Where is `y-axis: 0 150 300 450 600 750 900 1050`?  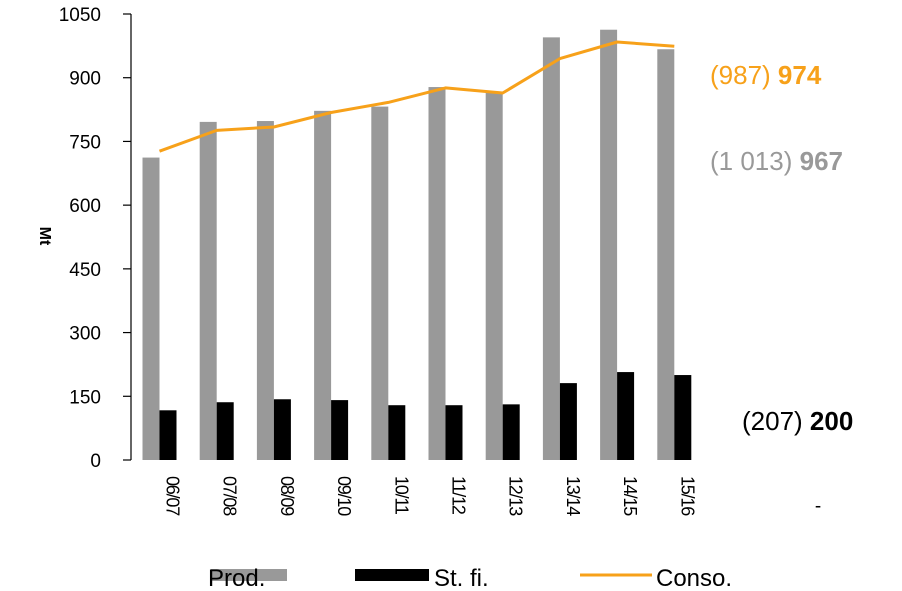 y-axis: 0 150 300 450 600 750 900 1050 is located at coordinates (95, 238).